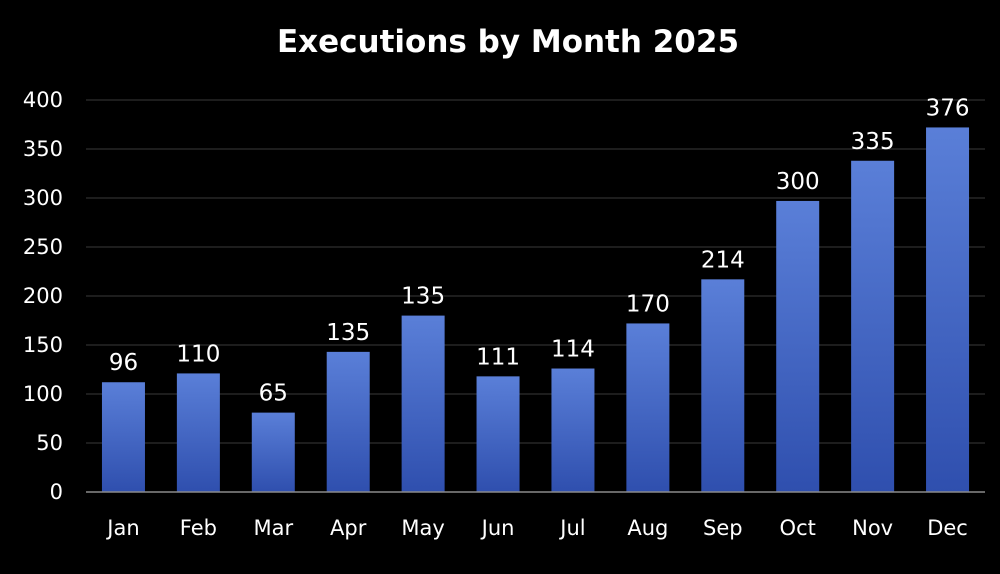  I want to click on data-label-jun: 111, so click(498, 357).